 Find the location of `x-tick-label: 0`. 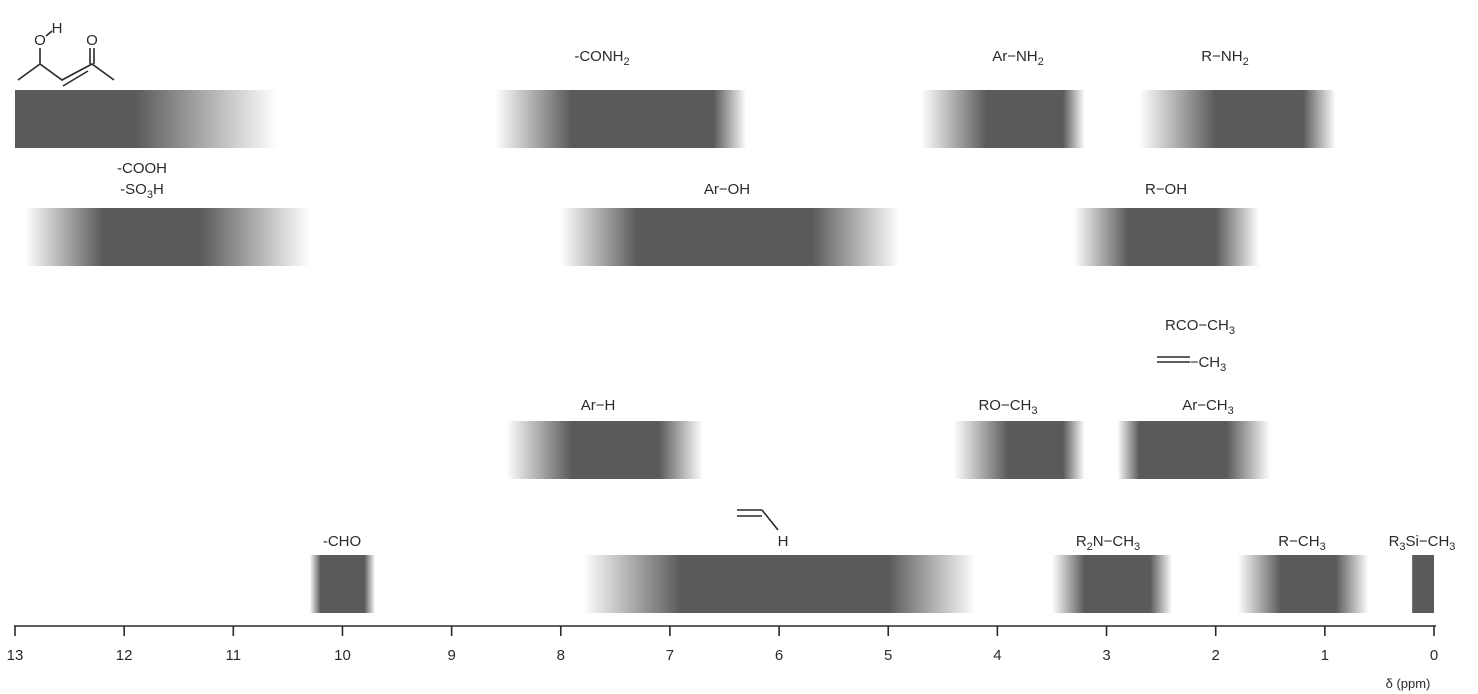

x-tick-label: 0 is located at coordinates (1434, 655).